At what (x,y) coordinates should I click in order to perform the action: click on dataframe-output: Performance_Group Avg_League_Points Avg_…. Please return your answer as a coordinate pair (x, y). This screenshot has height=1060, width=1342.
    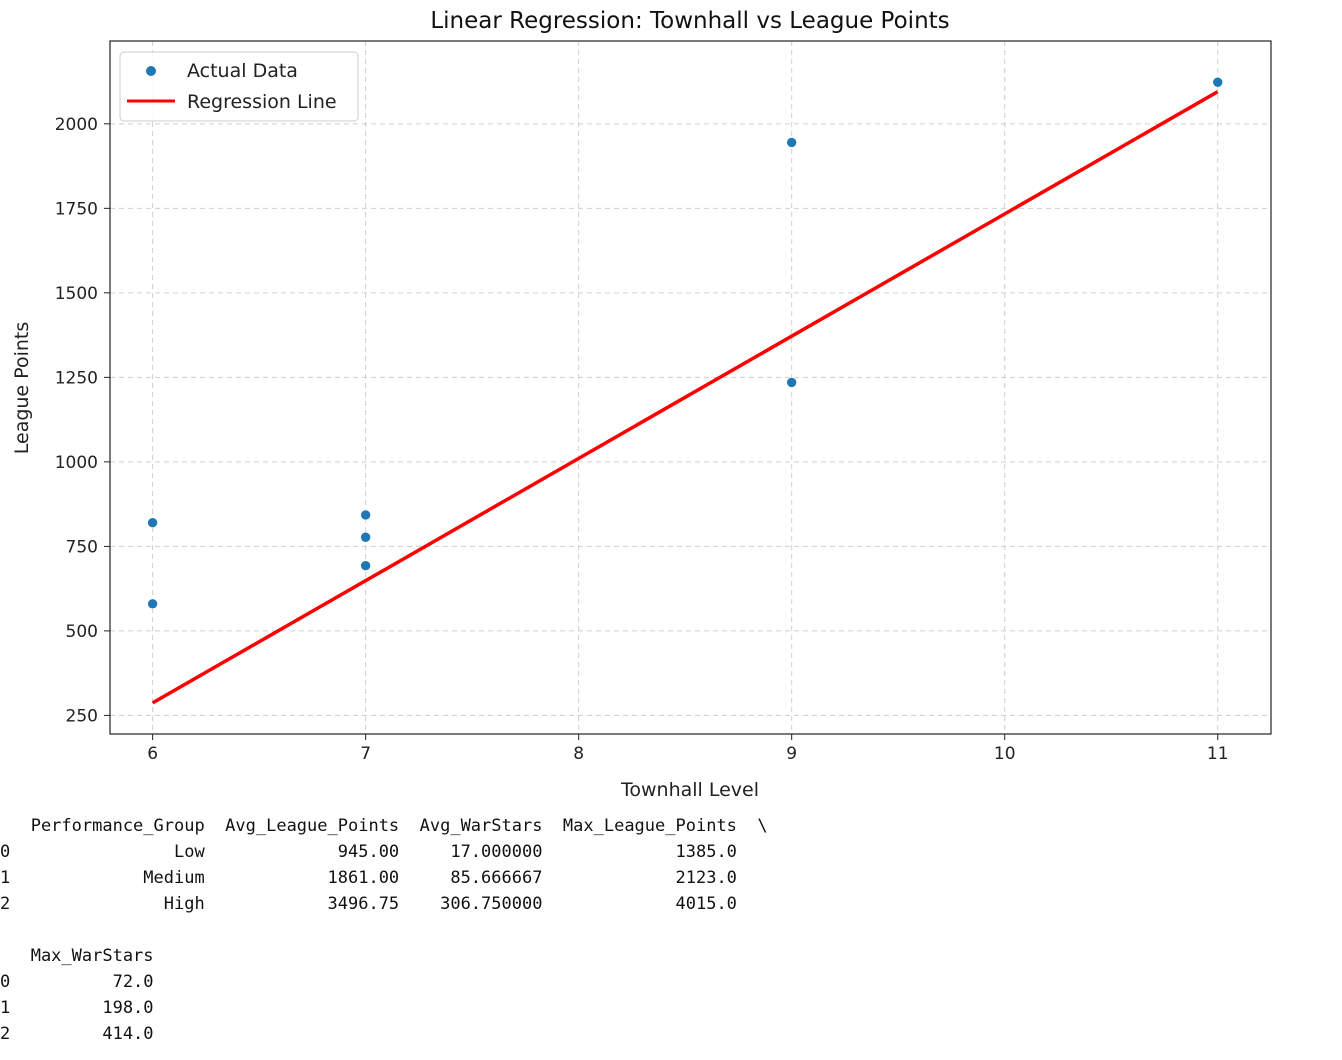
    Looking at the image, I should click on (384, 930).